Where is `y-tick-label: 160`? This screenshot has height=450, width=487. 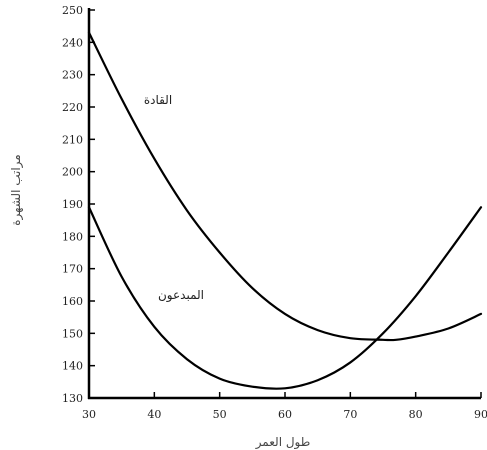
y-tick-label: 160 is located at coordinates (72, 301).